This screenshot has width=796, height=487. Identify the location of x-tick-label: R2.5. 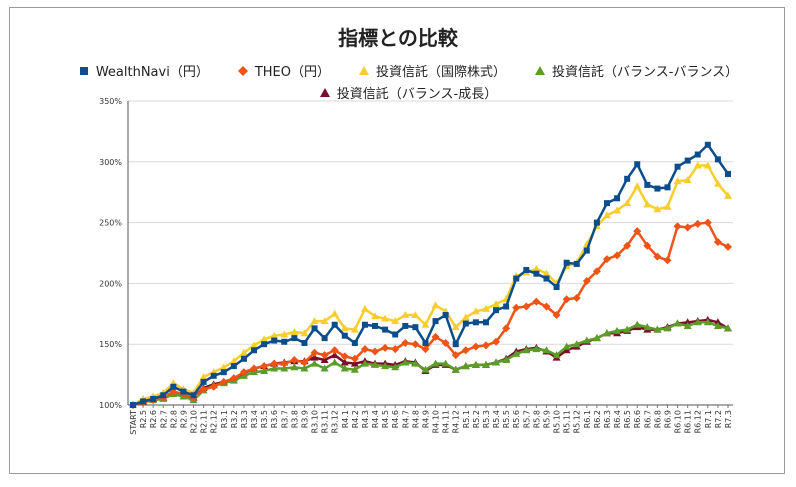
(143, 419).